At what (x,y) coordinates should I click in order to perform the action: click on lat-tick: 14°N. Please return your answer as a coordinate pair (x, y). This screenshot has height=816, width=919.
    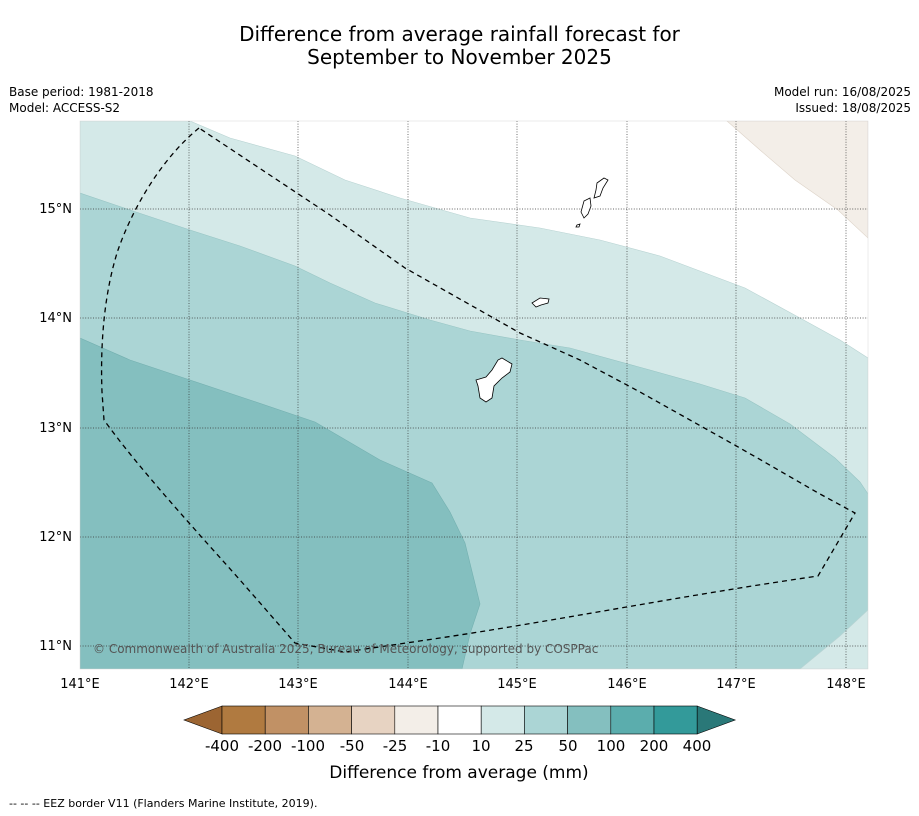
    Looking at the image, I should click on (55, 318).